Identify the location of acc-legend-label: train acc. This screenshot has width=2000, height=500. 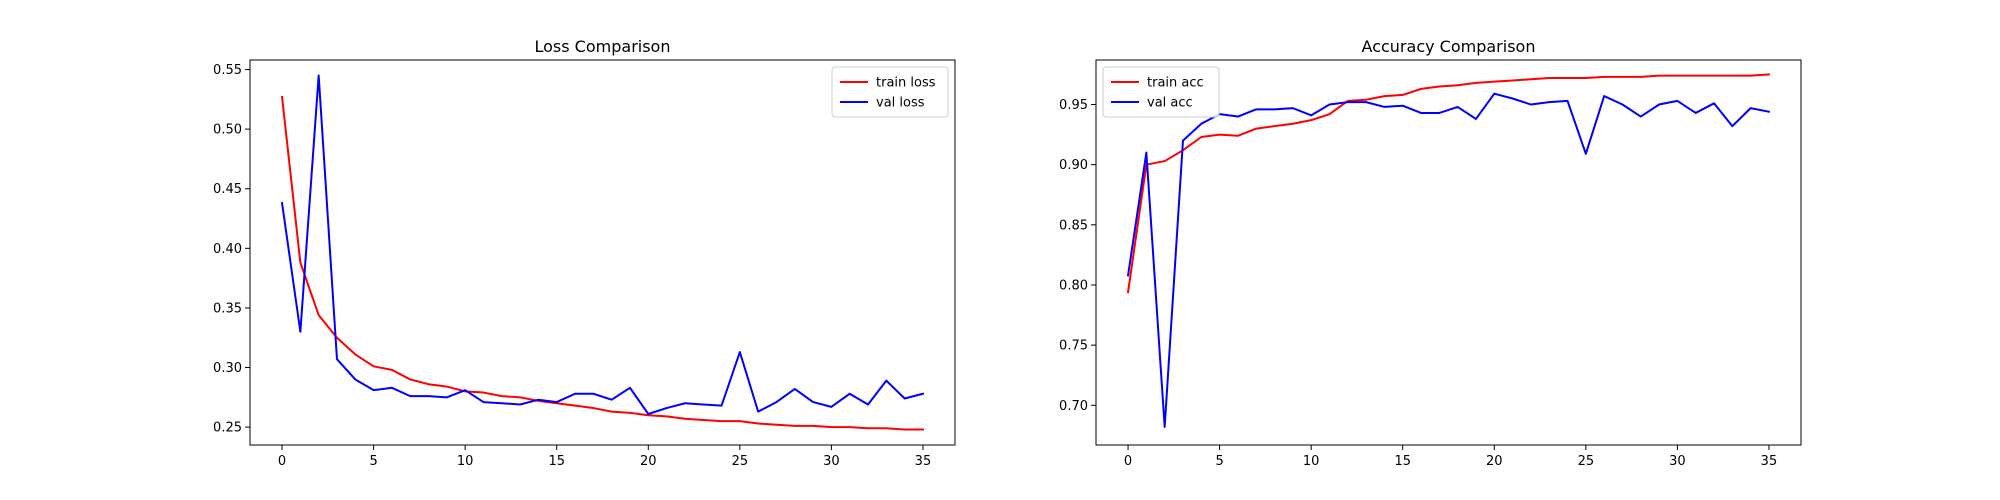
(1175, 83).